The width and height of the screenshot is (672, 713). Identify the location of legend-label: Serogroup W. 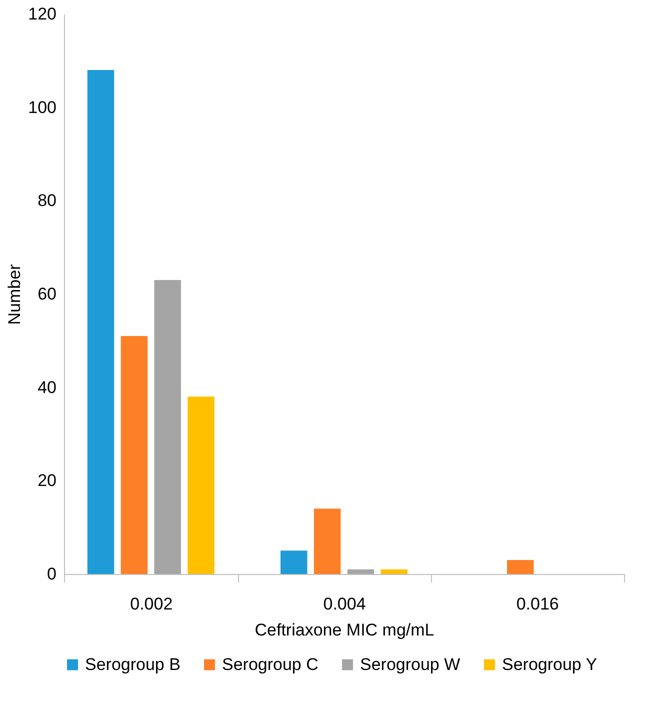
(410, 664).